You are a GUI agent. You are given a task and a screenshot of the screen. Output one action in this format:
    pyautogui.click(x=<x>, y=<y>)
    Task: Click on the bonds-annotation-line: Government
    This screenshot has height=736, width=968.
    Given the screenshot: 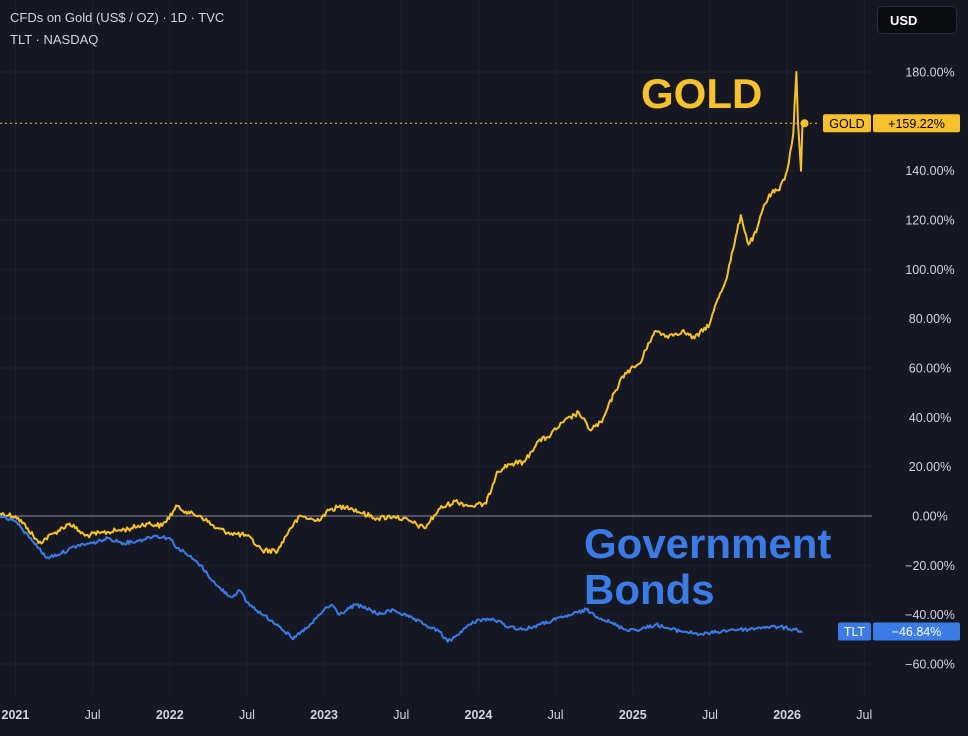 What is the action you would take?
    pyautogui.click(x=707, y=543)
    